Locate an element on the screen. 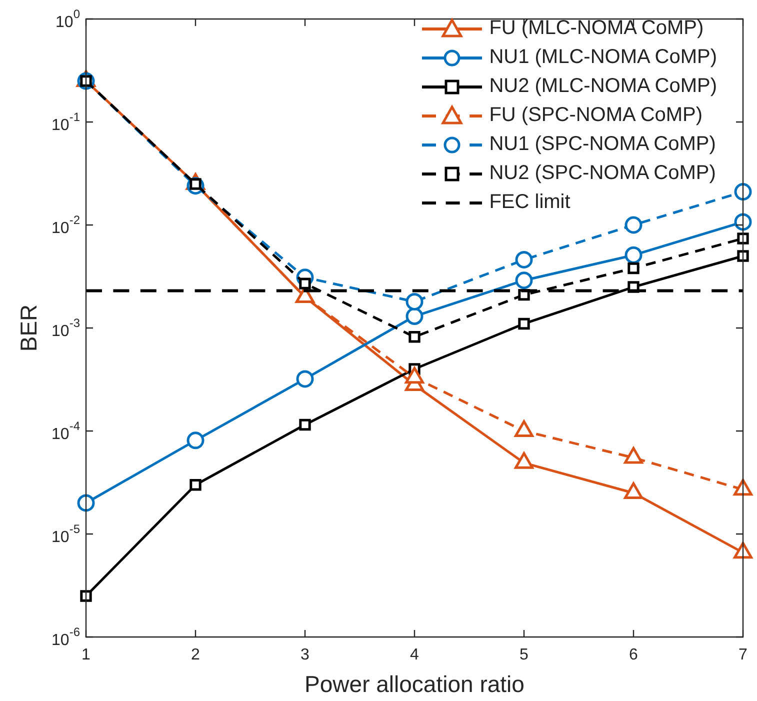 This screenshot has width=757, height=701. legend-label: NU1 (SPC-NOMA CoMP) is located at coordinates (602, 144).